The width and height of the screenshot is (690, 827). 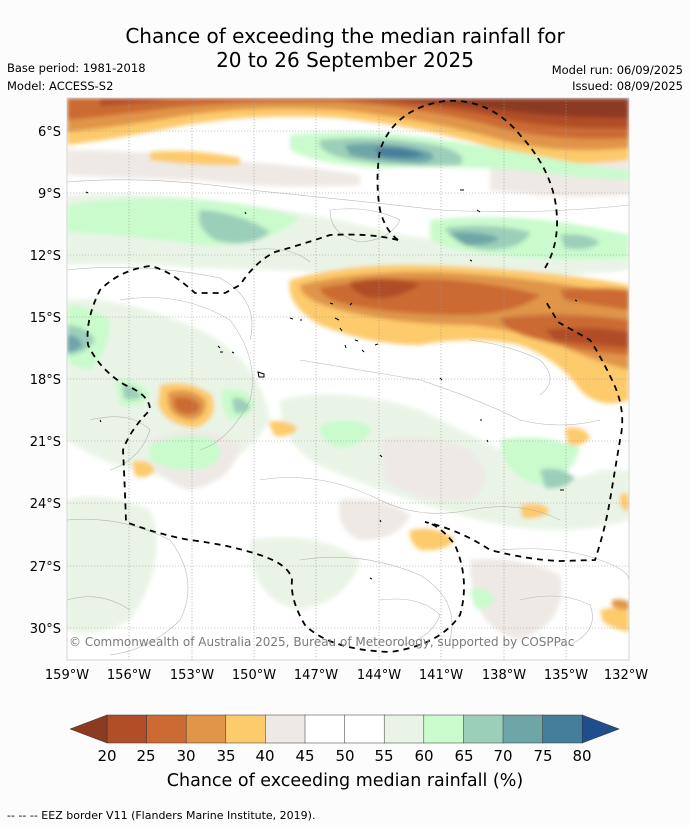 What do you see at coordinates (225, 756) in the screenshot?
I see `colorbar-tick: 35` at bounding box center [225, 756].